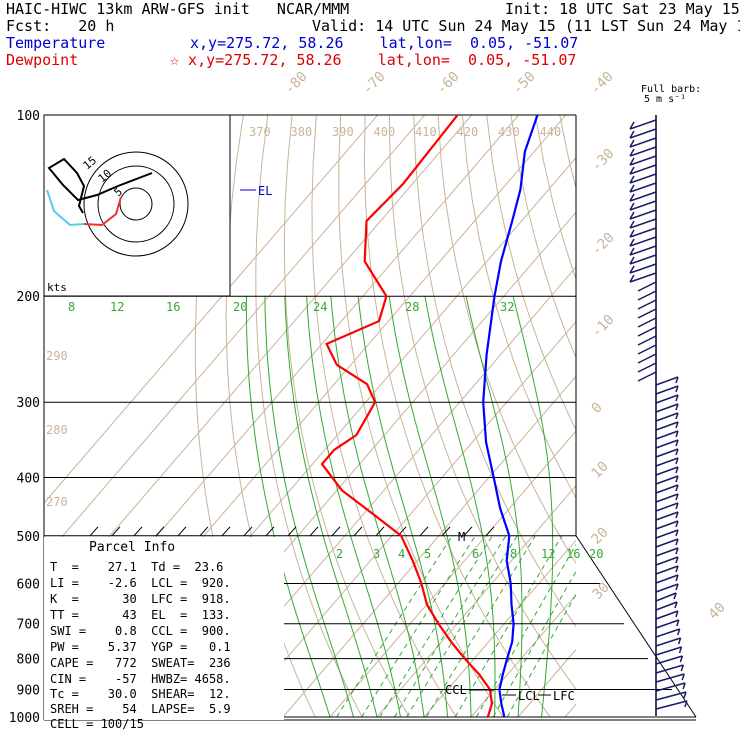 This screenshot has height=740, width=740. I want to click on mixing-ratio-label: 8, so click(71, 307).